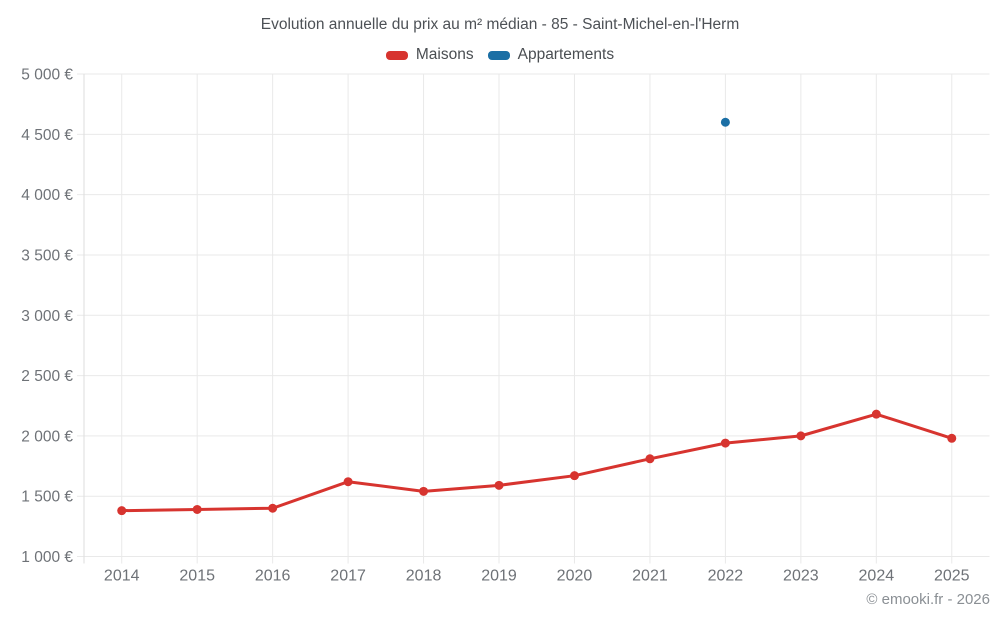  What do you see at coordinates (47, 195) in the screenshot?
I see `y-tick-label: 4 000 €` at bounding box center [47, 195].